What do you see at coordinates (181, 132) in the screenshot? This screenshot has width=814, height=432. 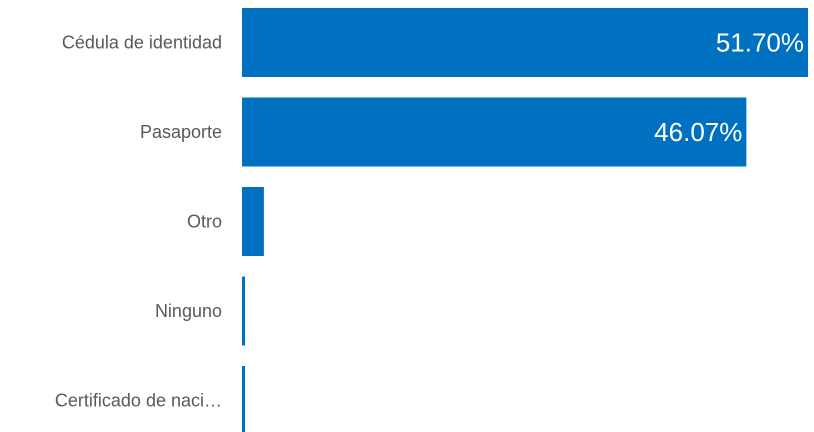 I see `category-label-1: Pasaporte` at bounding box center [181, 132].